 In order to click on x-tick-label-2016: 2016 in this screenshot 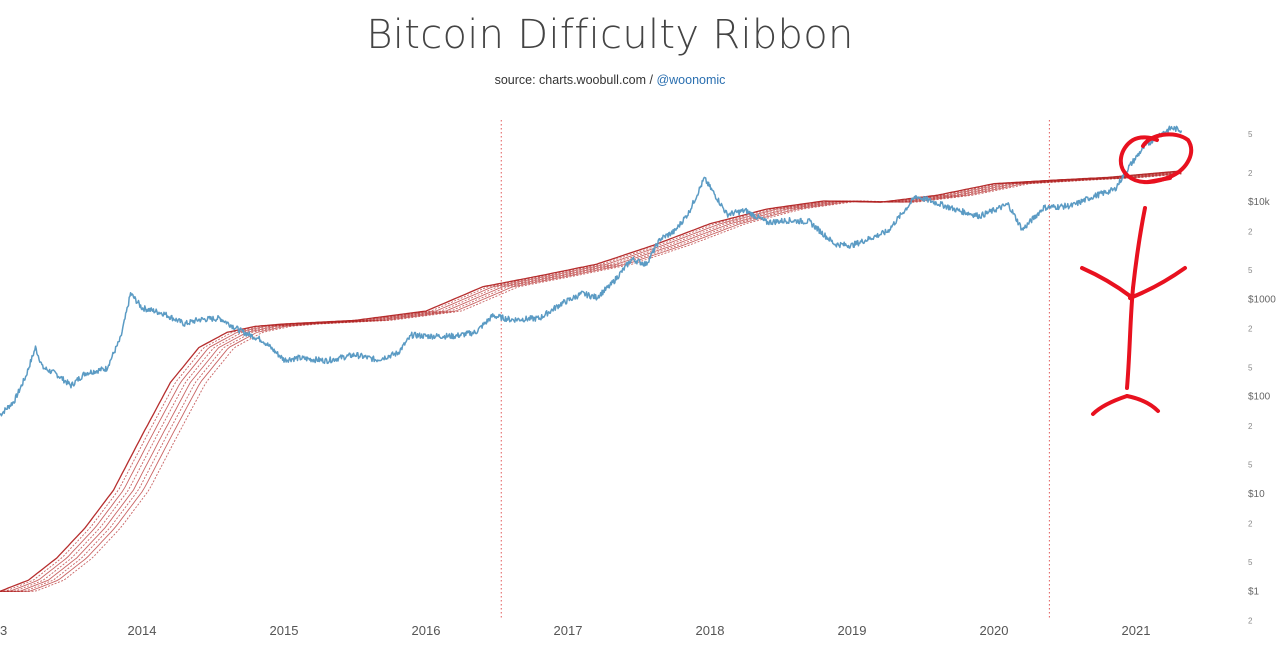, I will do `click(426, 630)`.